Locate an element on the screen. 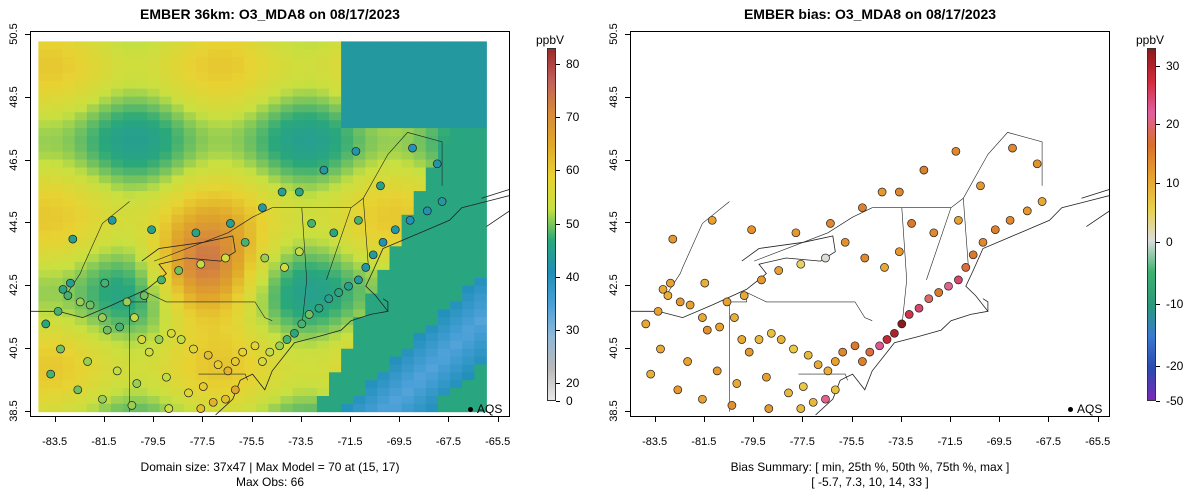 Image resolution: width=1200 pixels, height=502 pixels. aqs-legend-label: AQS is located at coordinates (490, 409).